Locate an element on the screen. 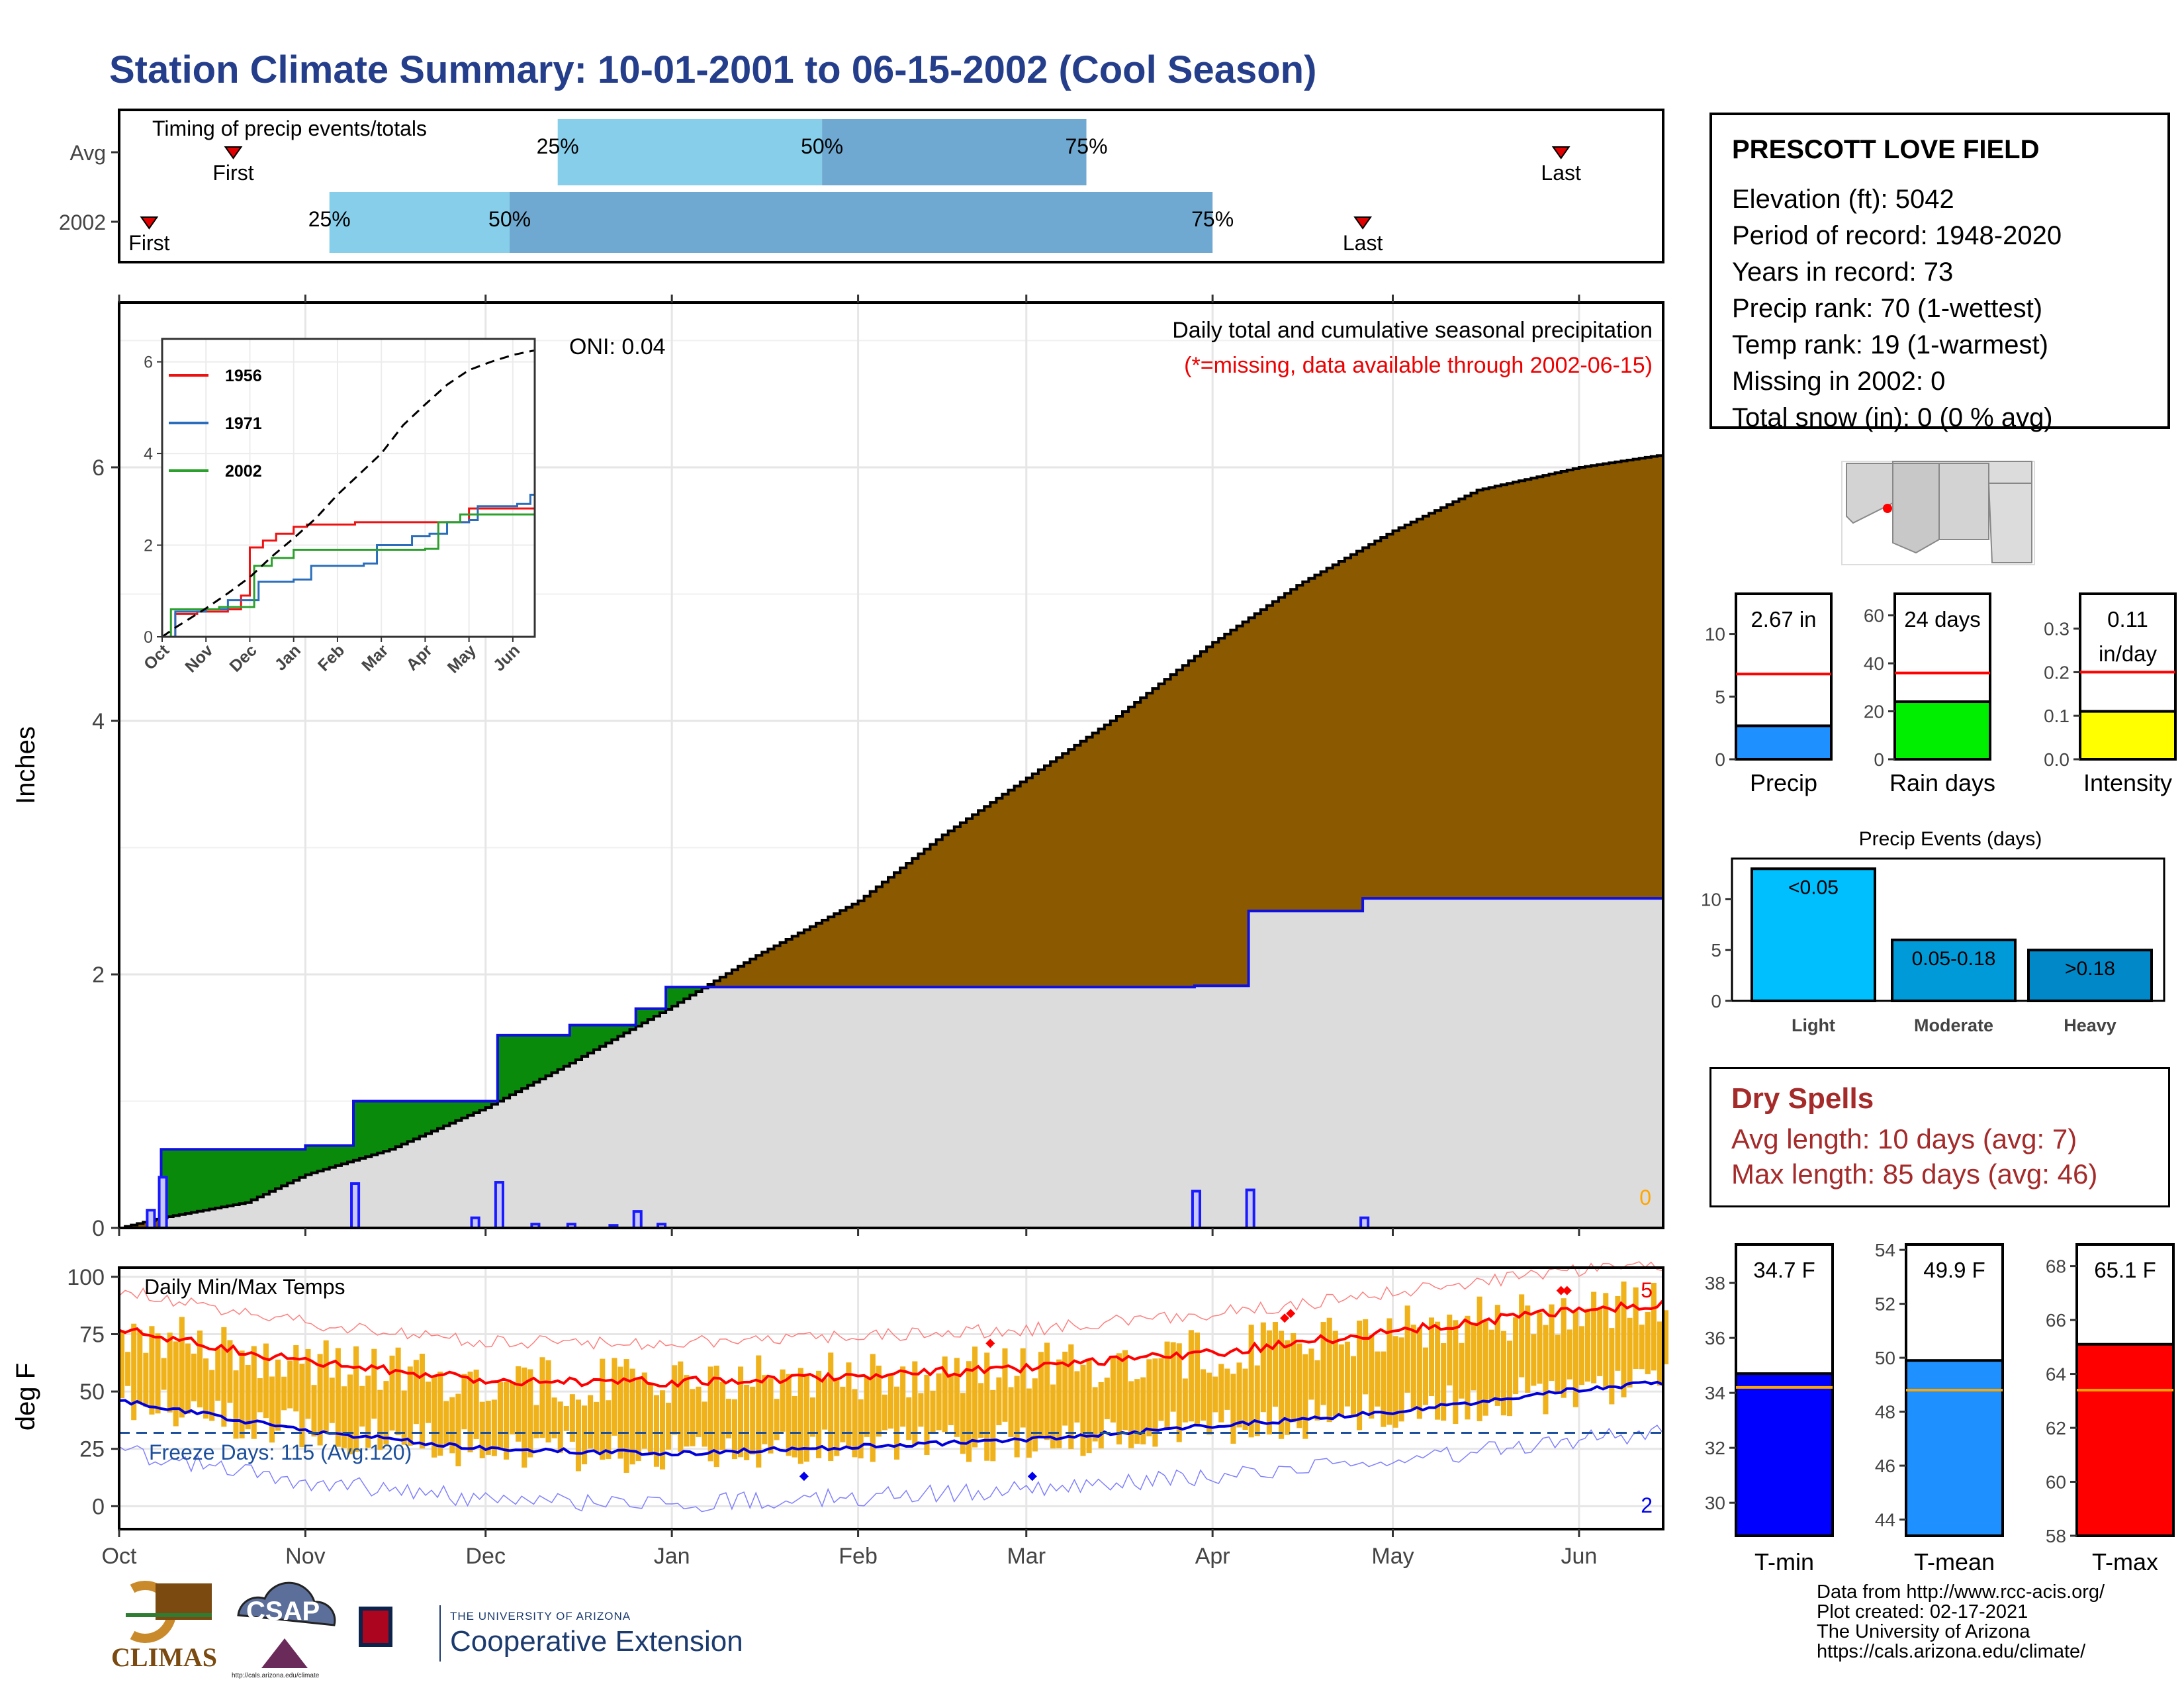 This screenshot has width=2184, height=1688. record-low-line is located at coordinates (891, 1469).